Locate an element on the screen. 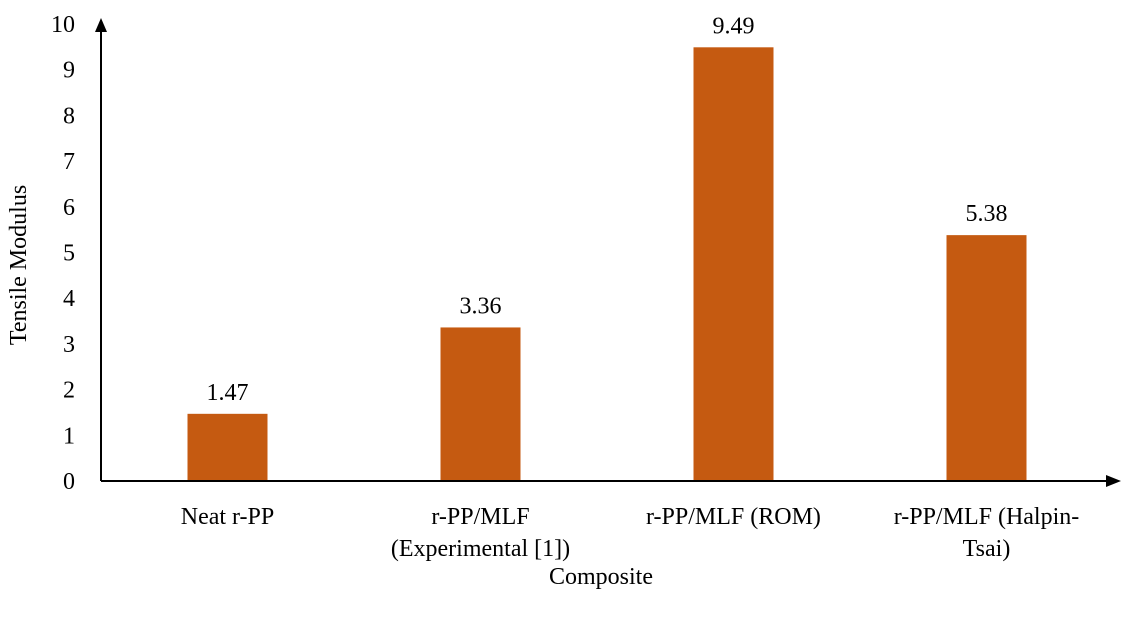  x-category-label: r-PP/MLF (ROM) is located at coordinates (733, 517).